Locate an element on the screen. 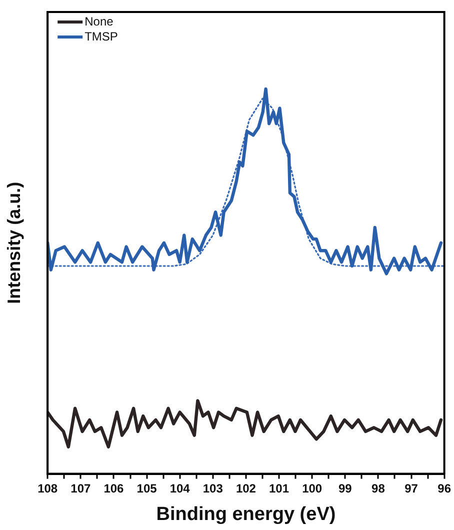  x-tick-label: 107 is located at coordinates (80, 488).